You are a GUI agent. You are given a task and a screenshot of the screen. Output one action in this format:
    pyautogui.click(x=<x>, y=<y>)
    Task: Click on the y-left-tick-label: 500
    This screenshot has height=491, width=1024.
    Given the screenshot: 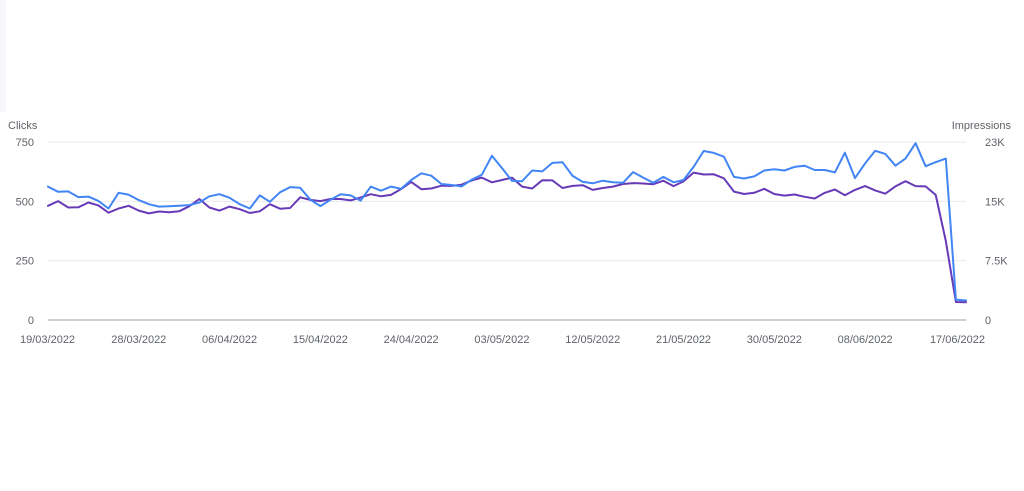 What is the action you would take?
    pyautogui.click(x=25, y=202)
    